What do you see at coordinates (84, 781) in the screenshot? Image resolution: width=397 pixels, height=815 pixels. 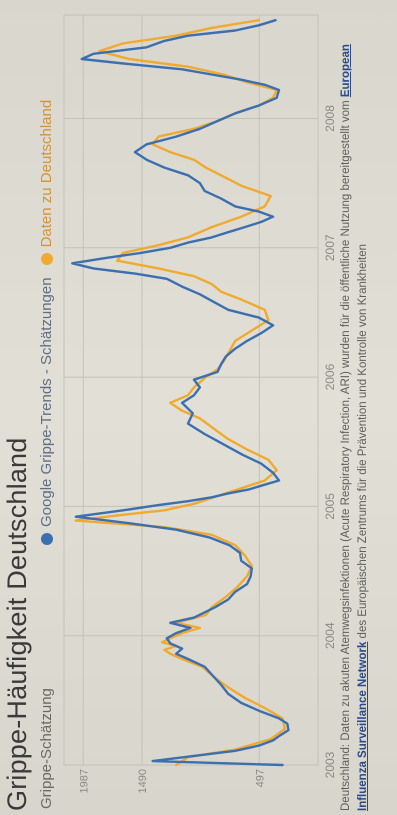 I see `y-tick-label: 1987` at bounding box center [84, 781].